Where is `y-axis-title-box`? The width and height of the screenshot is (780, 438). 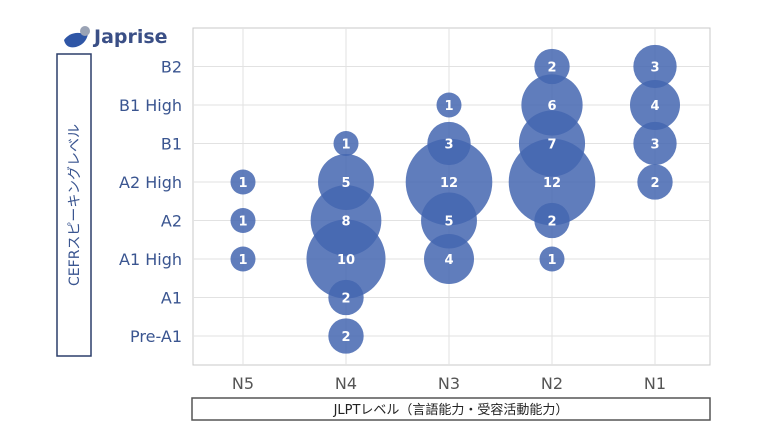
y-axis-title-box is located at coordinates (74, 205).